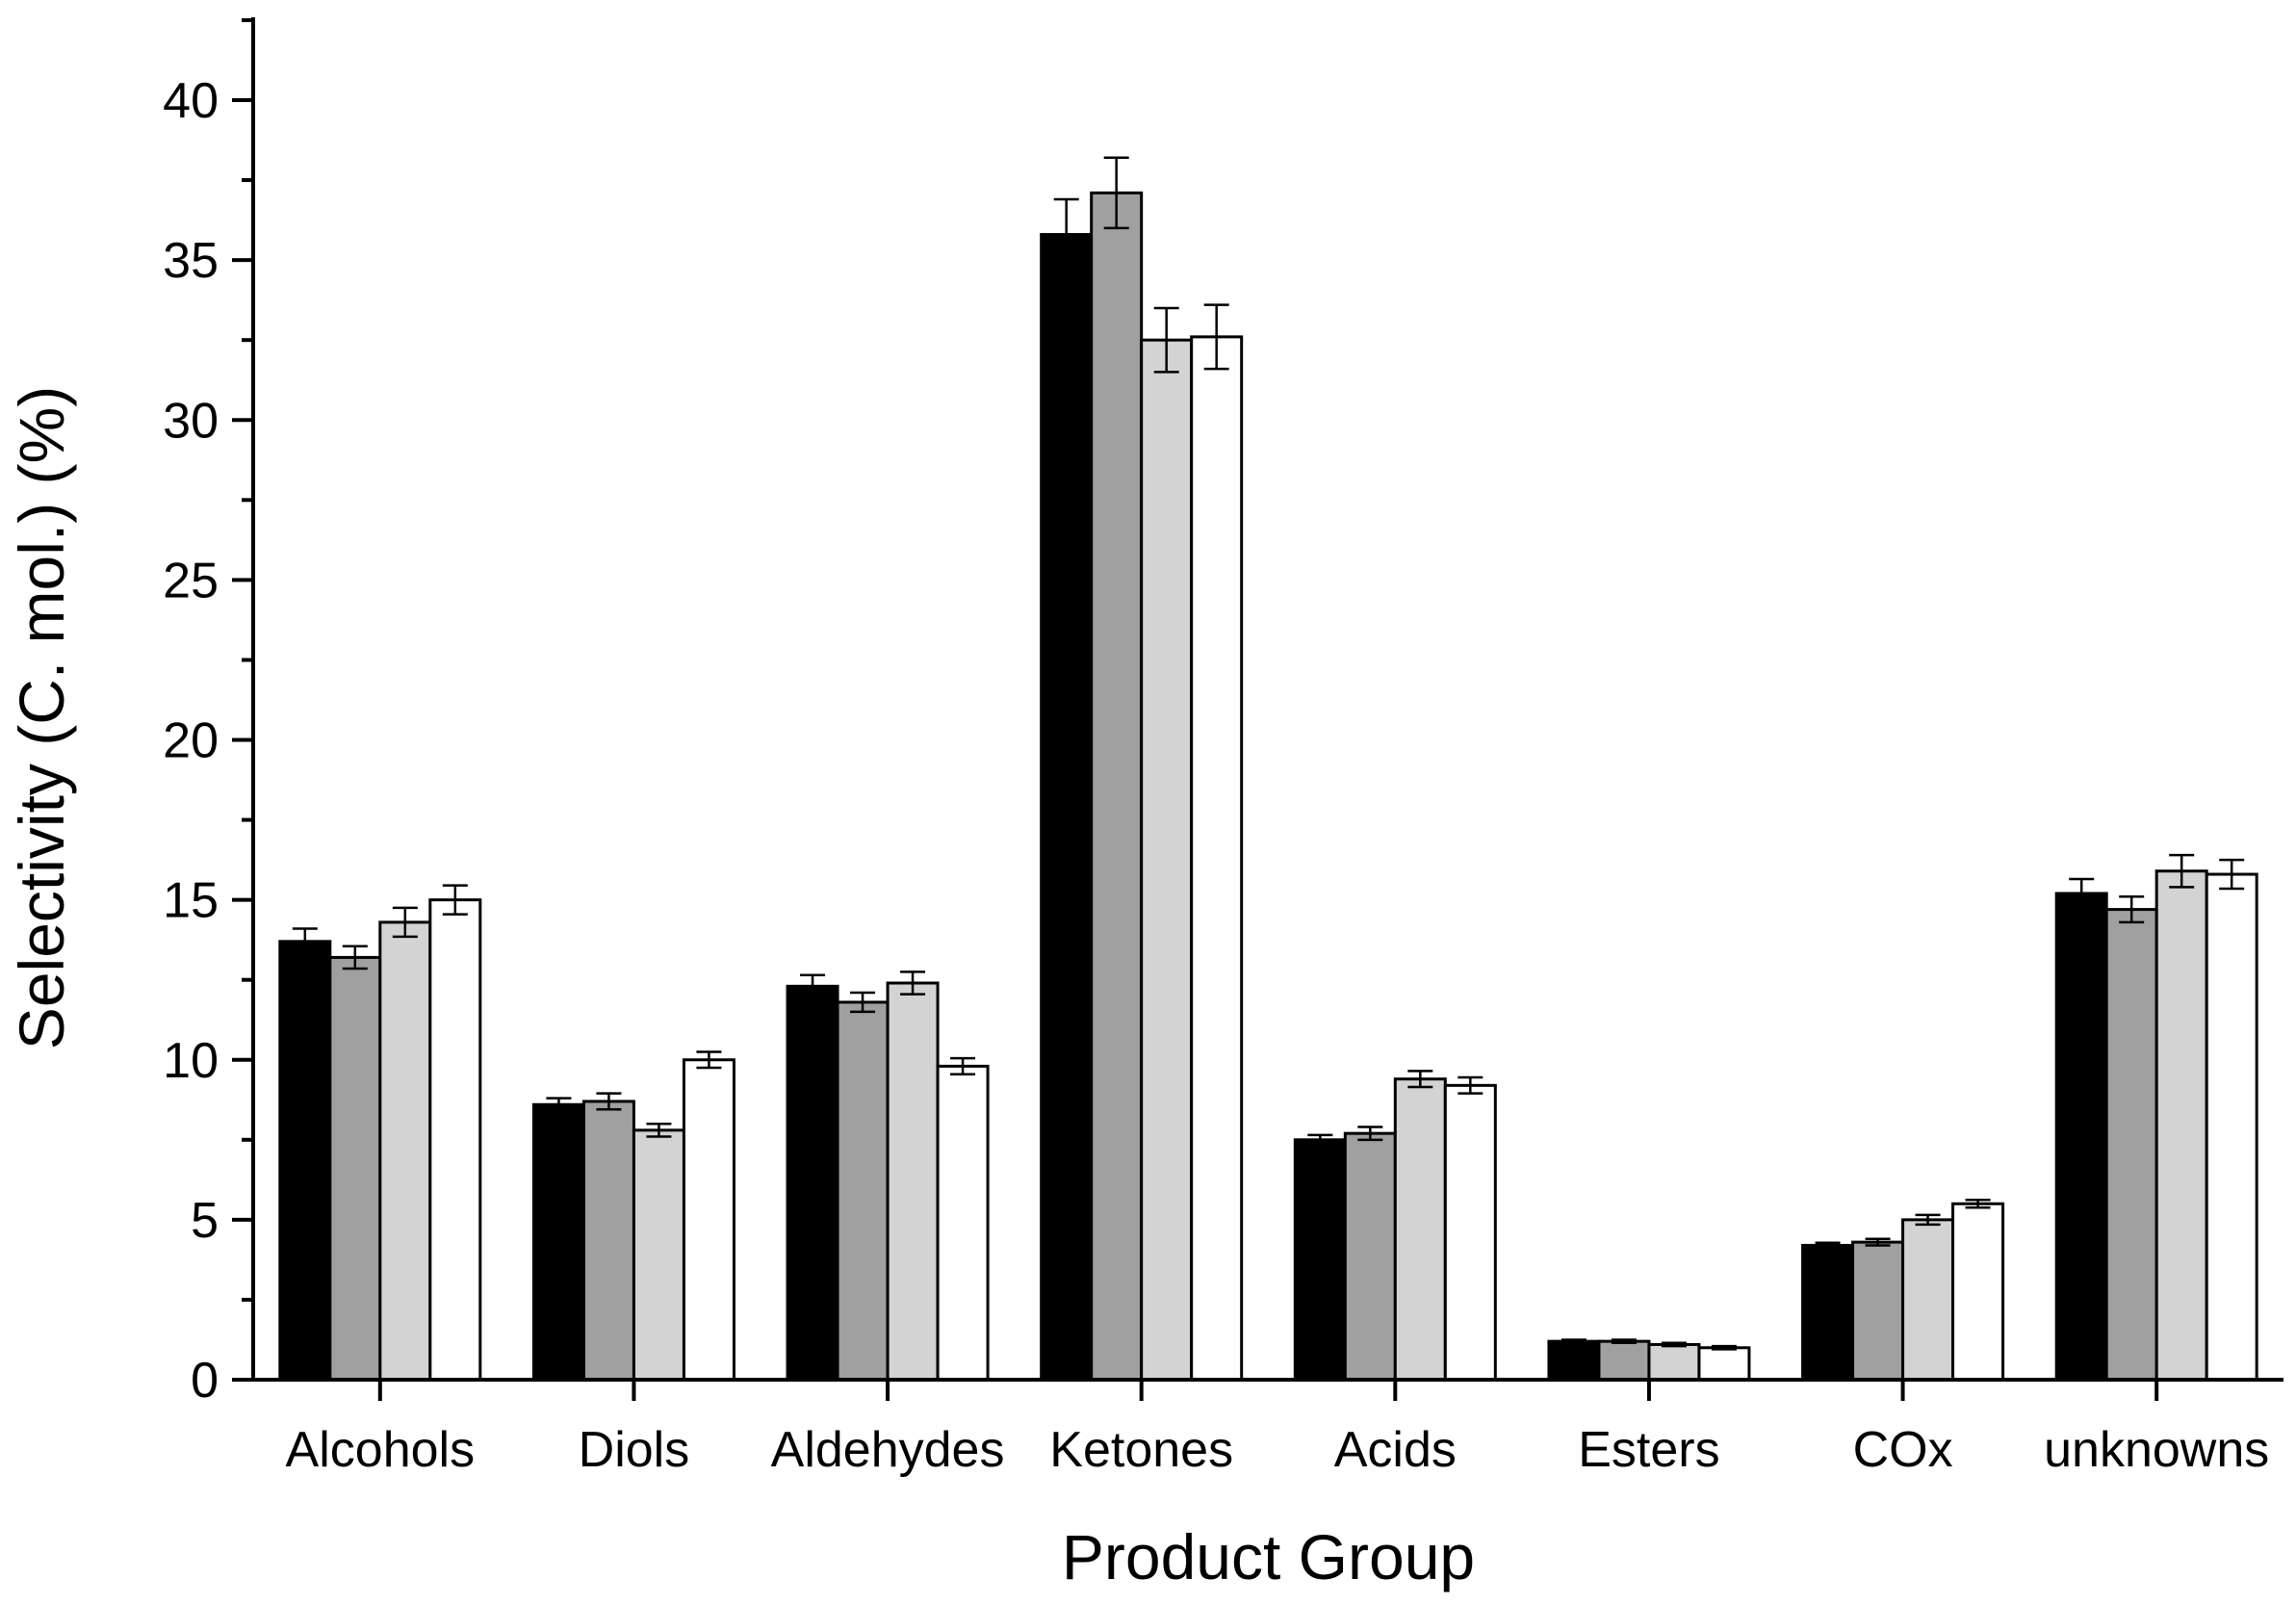  Describe the element at coordinates (1141, 1450) in the screenshot. I see `x-tick-label-ketones: Ketones` at that location.